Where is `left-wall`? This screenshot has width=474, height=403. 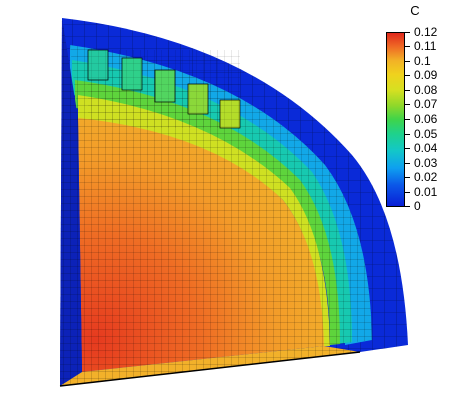
left-wall is located at coordinates (71, 202).